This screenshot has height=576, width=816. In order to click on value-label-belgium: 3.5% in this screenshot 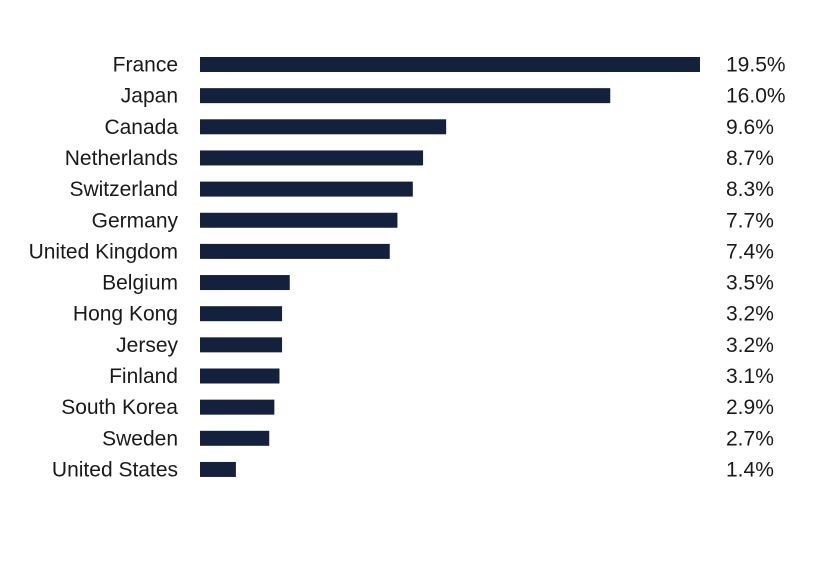, I will do `click(750, 283)`.